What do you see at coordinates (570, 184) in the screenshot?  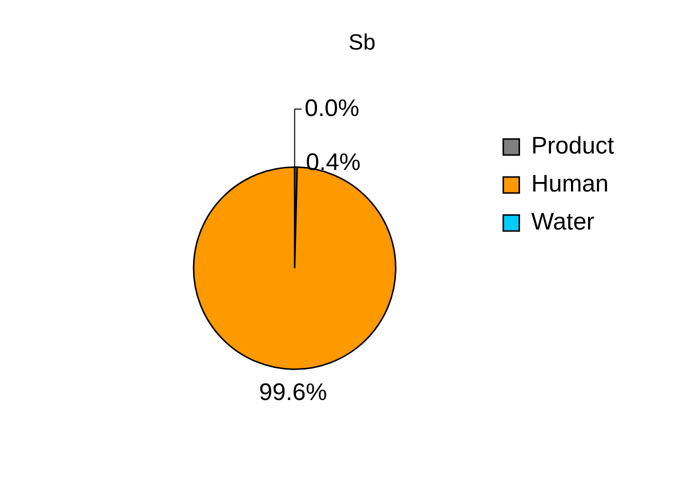 I see `legend-label: Human` at bounding box center [570, 184].